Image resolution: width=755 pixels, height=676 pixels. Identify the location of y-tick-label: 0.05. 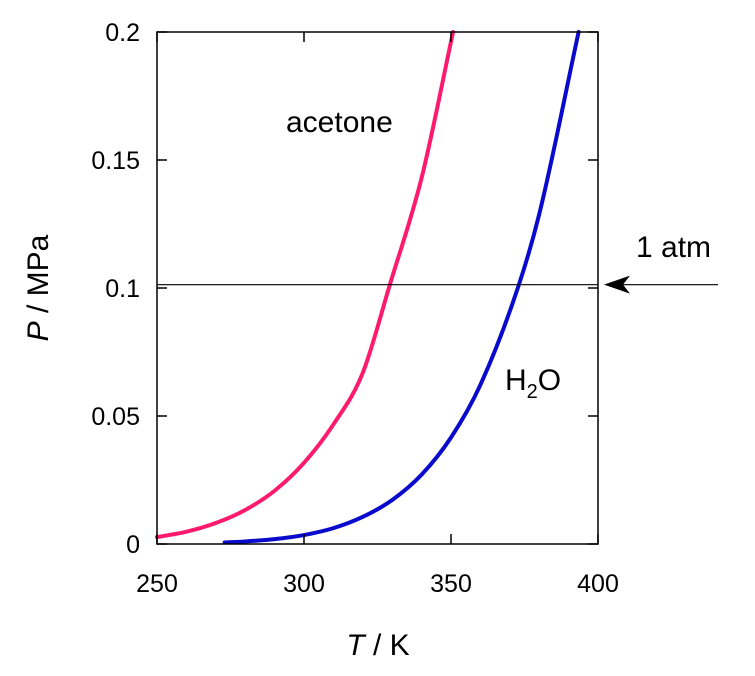
(115, 417).